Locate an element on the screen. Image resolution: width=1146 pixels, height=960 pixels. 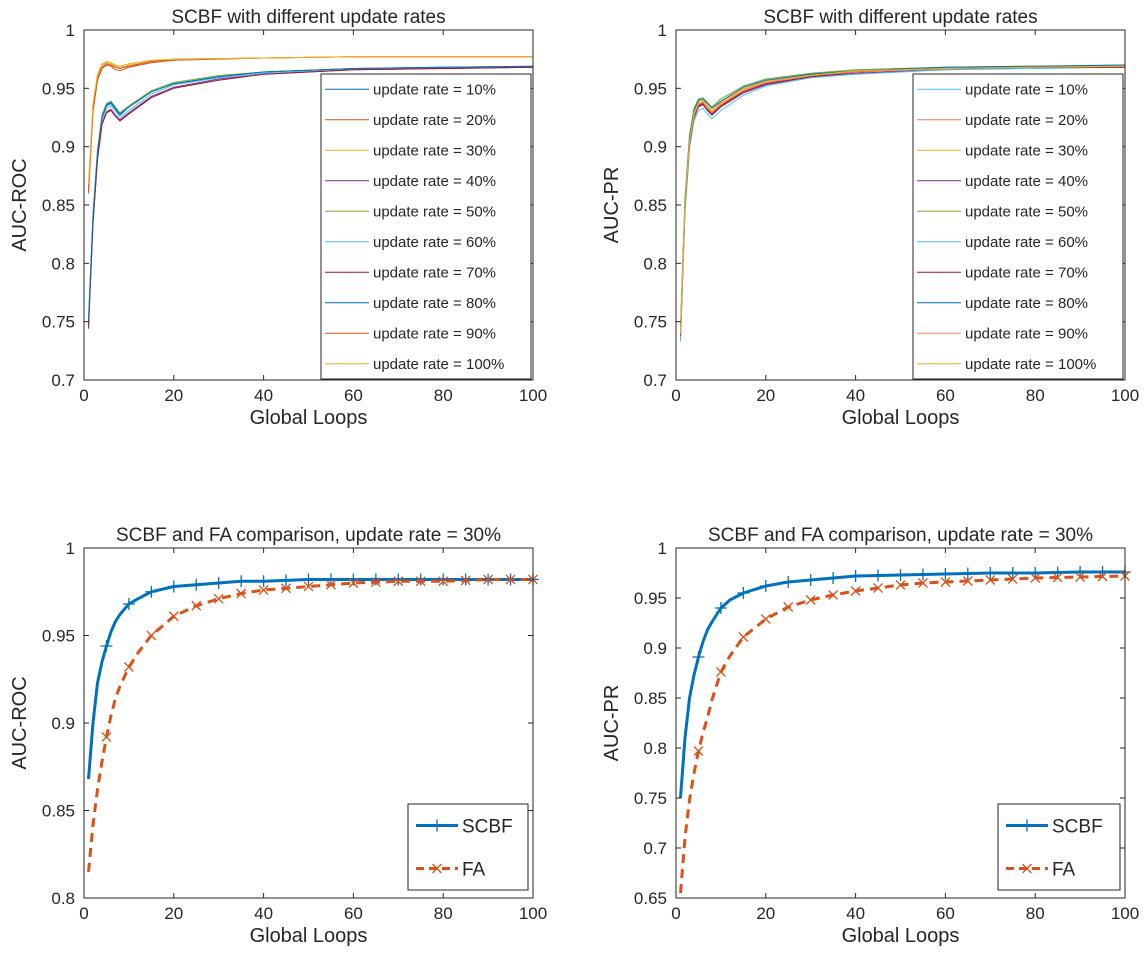
legend-item-3: update rate = 30% is located at coordinates (410, 150).